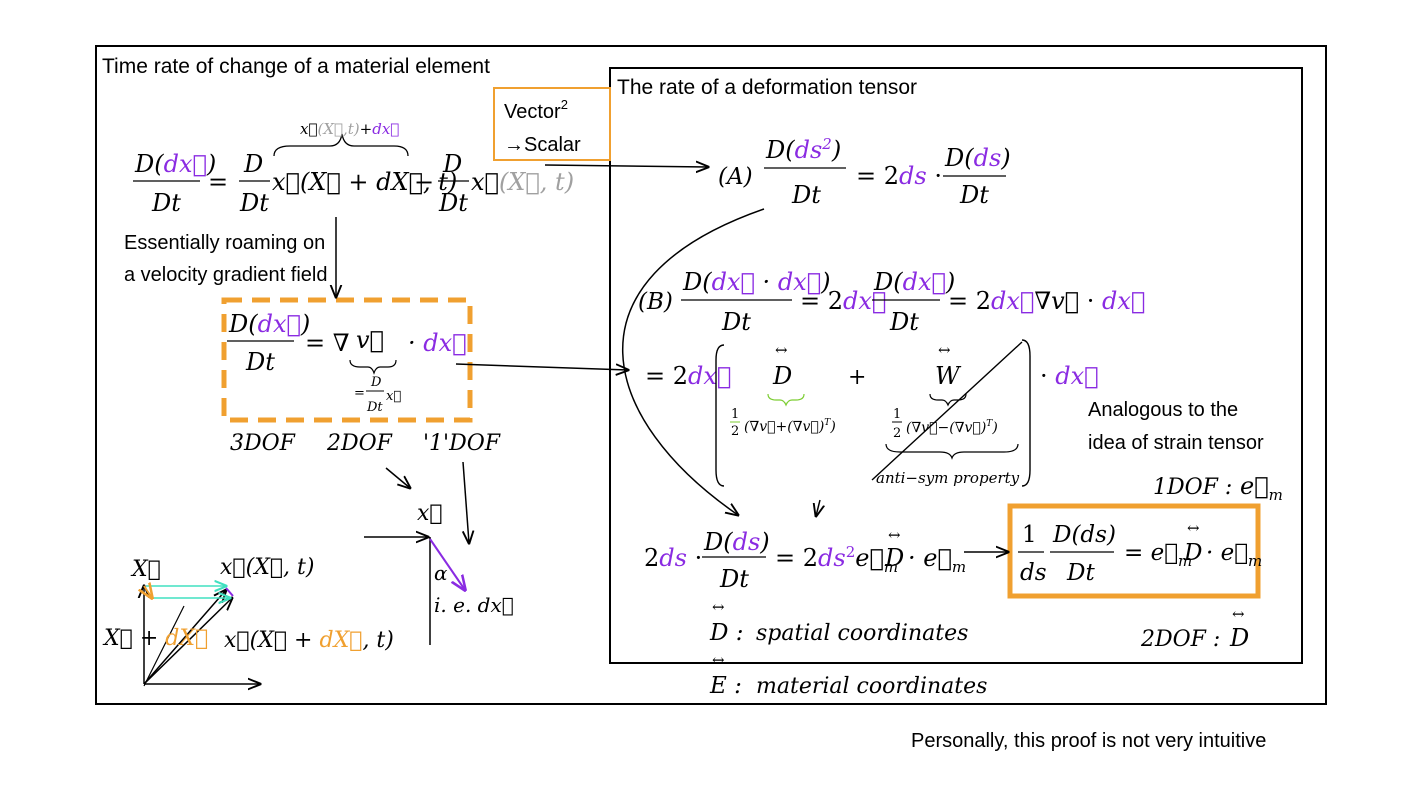  I want to click on velocity-sketch: x⃗ α i. e. dx⃗, so click(439, 573).